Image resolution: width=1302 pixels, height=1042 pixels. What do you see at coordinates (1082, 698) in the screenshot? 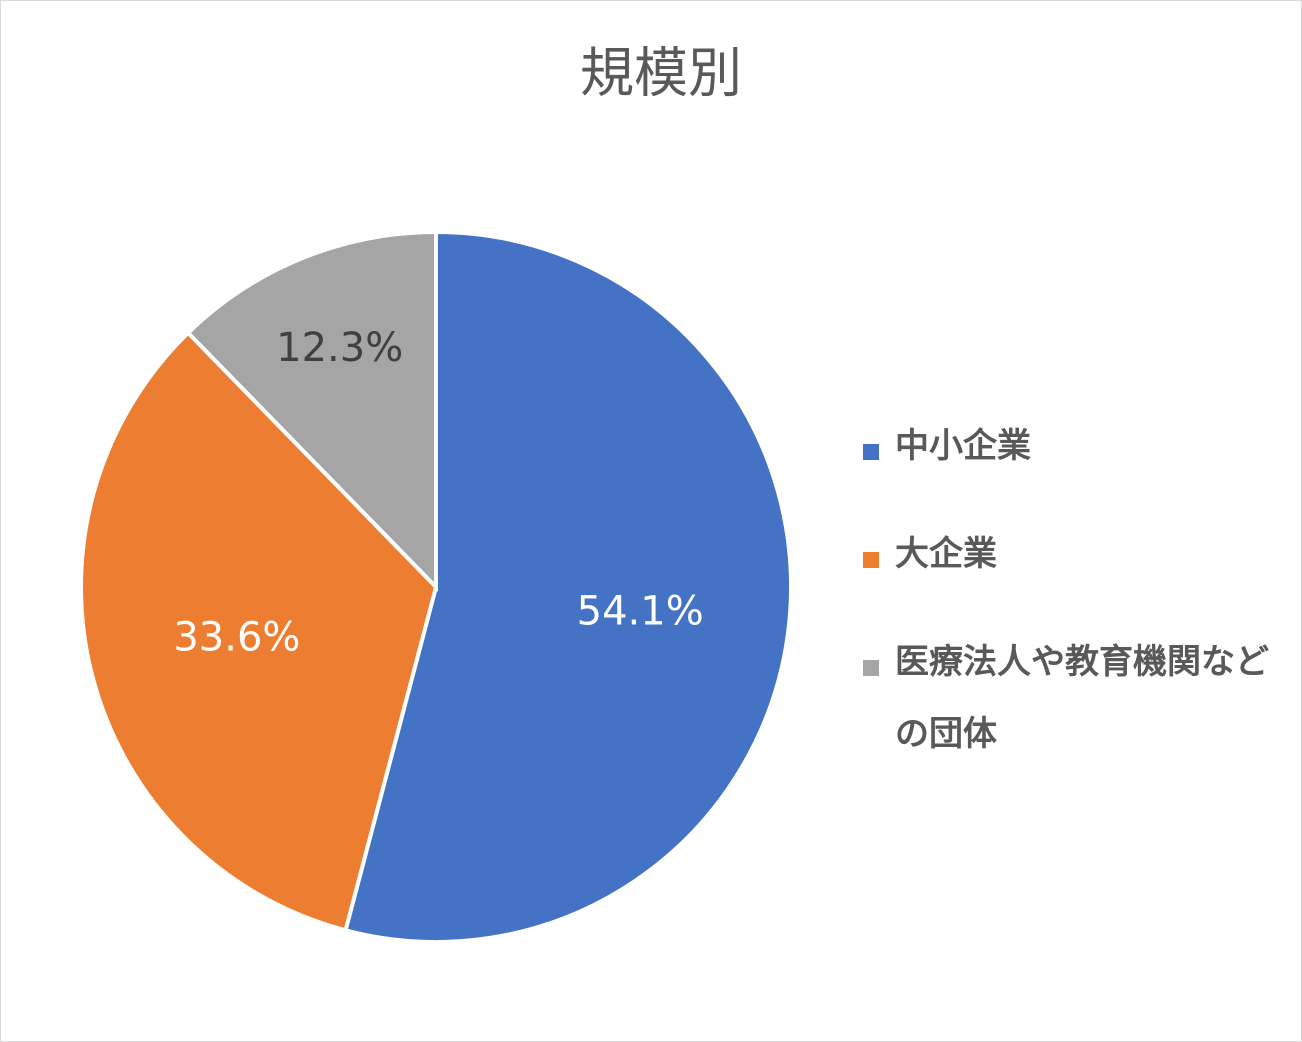
I see `legend-label: 医療法人や教育機関などの団体` at bounding box center [1082, 698].